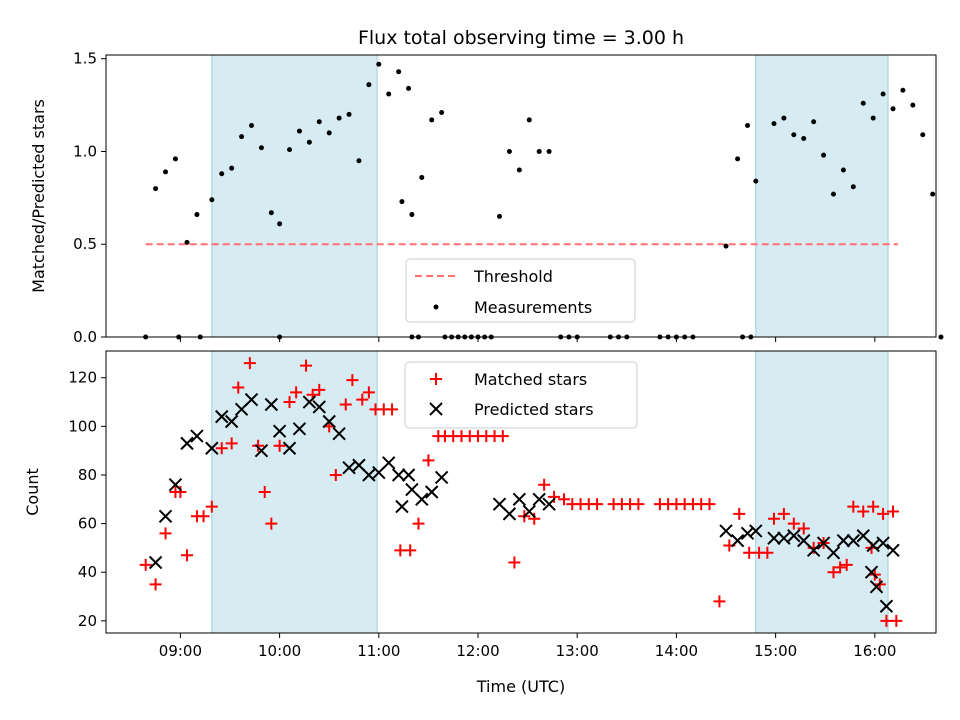 The width and height of the screenshot is (960, 720). I want to click on top-y-tick-label: 0.0, so click(85, 337).